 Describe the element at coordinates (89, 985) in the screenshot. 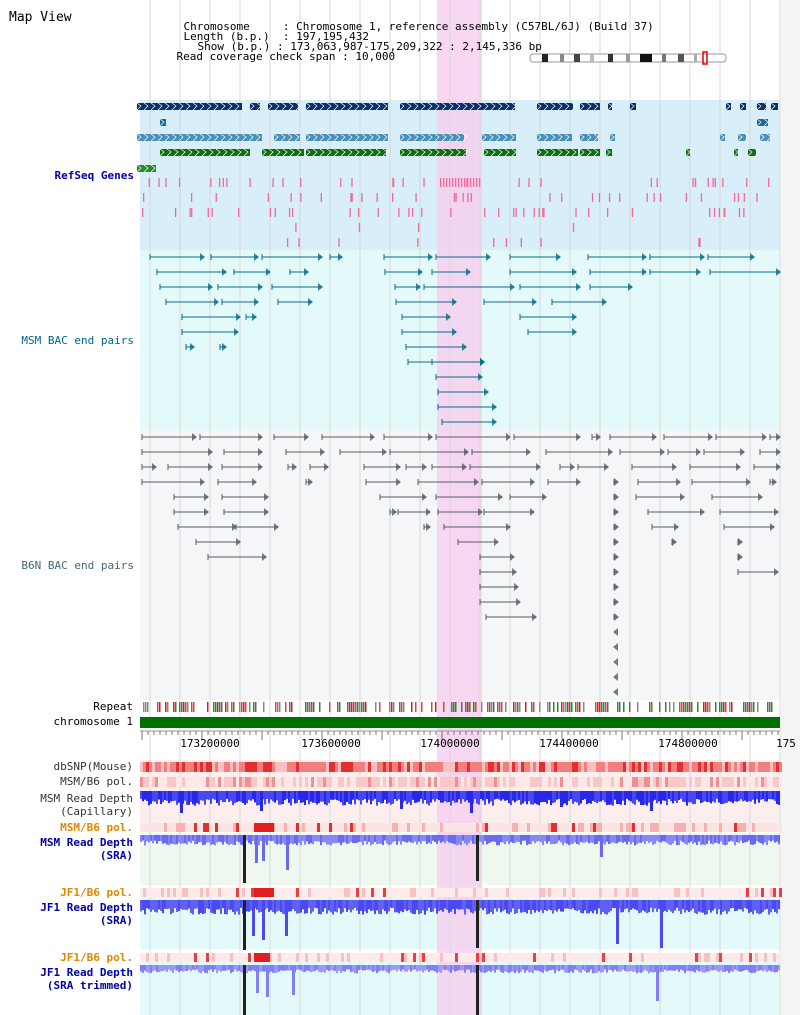

I see `jf1-read-depth-trim-label-2: (SRA trimmed)` at that location.